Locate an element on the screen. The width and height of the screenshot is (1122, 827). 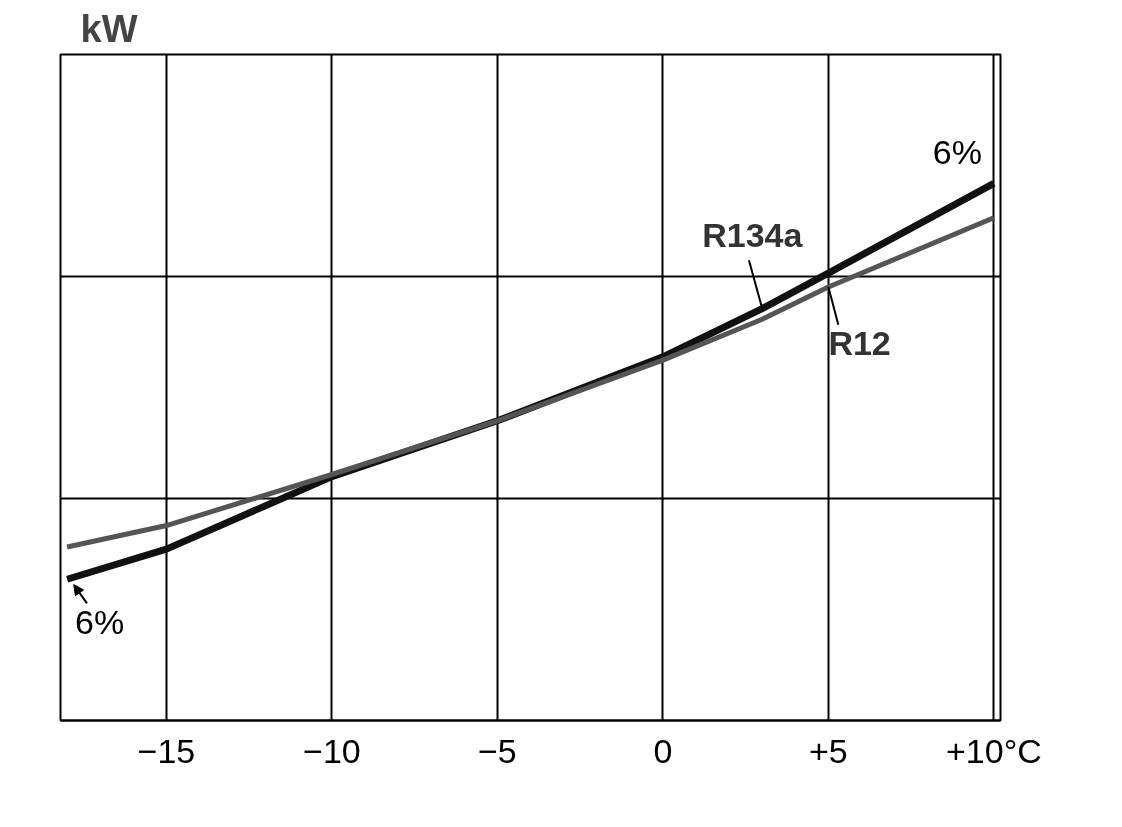
x-tick-label: +5 is located at coordinates (828, 750).